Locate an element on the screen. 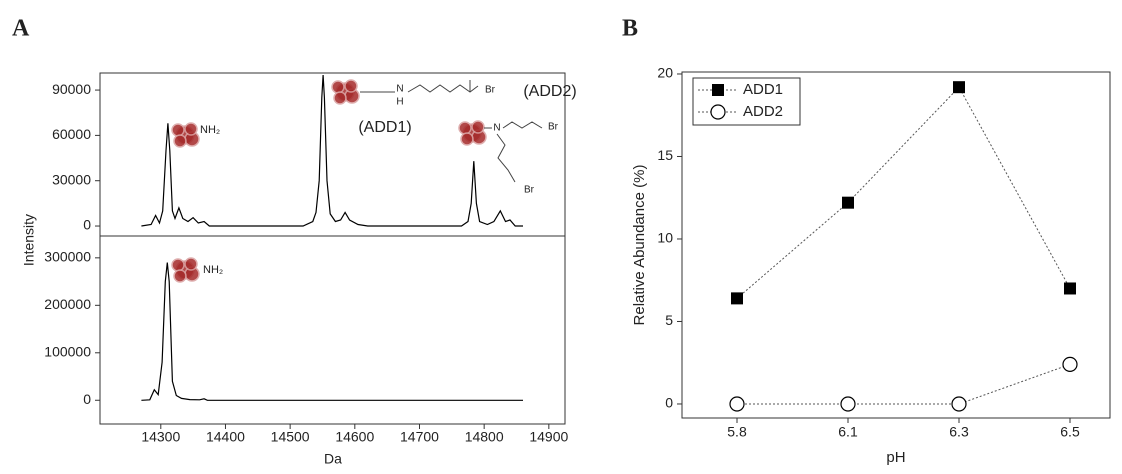 The image size is (1122, 474). y-tick-label: 90000 is located at coordinates (71, 89).